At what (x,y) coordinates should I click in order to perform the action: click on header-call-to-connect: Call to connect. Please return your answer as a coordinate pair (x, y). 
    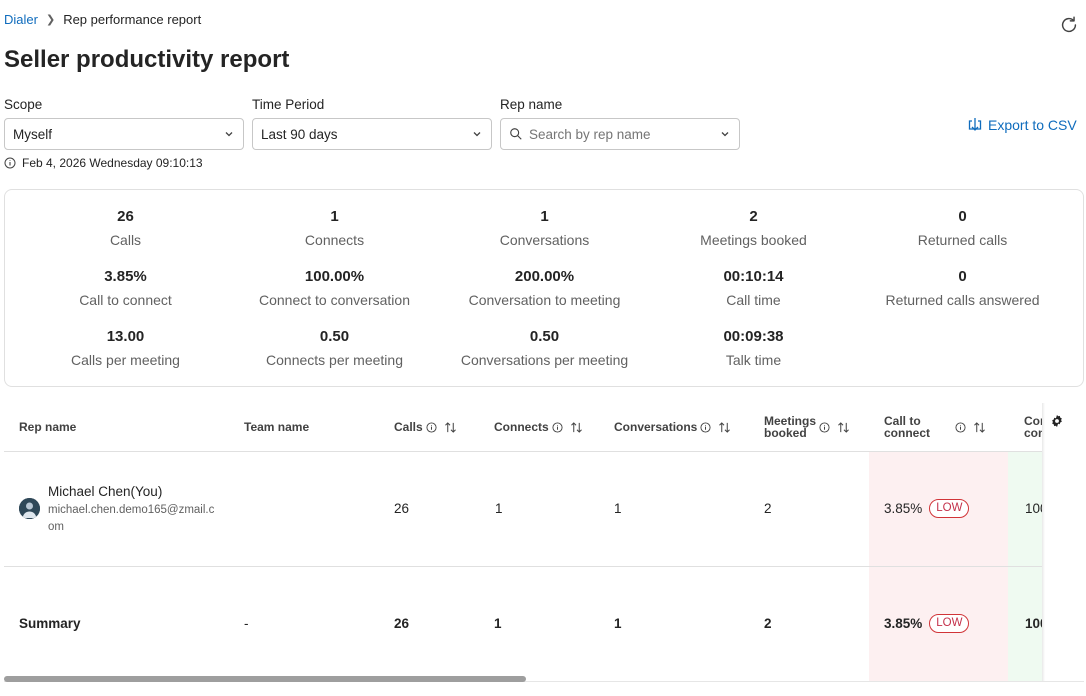
    Looking at the image, I should click on (935, 427).